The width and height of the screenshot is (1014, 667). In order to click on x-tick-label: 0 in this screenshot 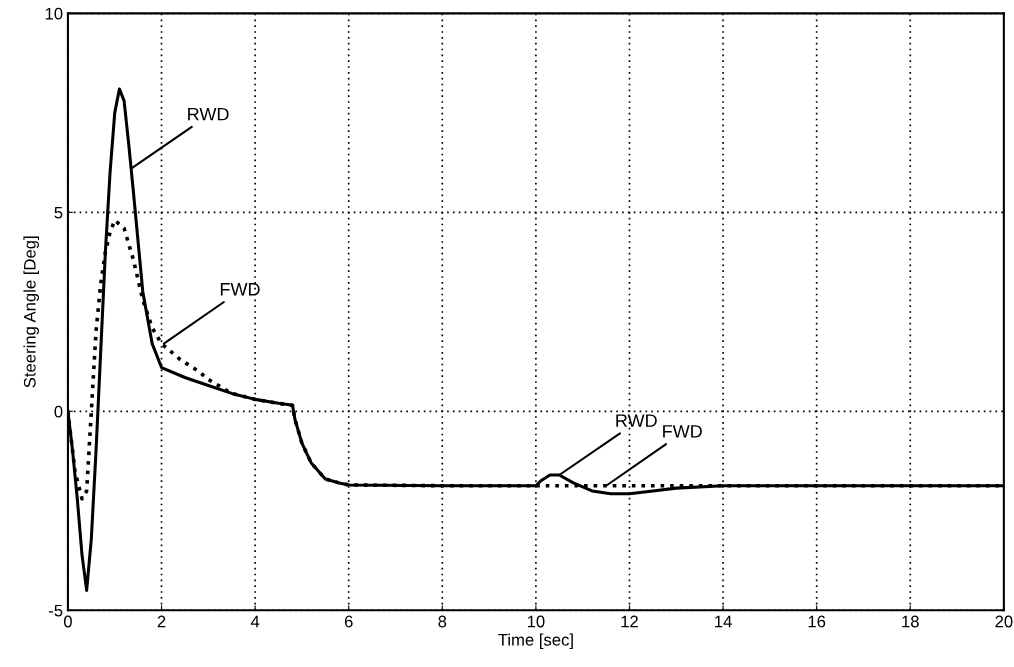, I will do `click(67, 621)`.